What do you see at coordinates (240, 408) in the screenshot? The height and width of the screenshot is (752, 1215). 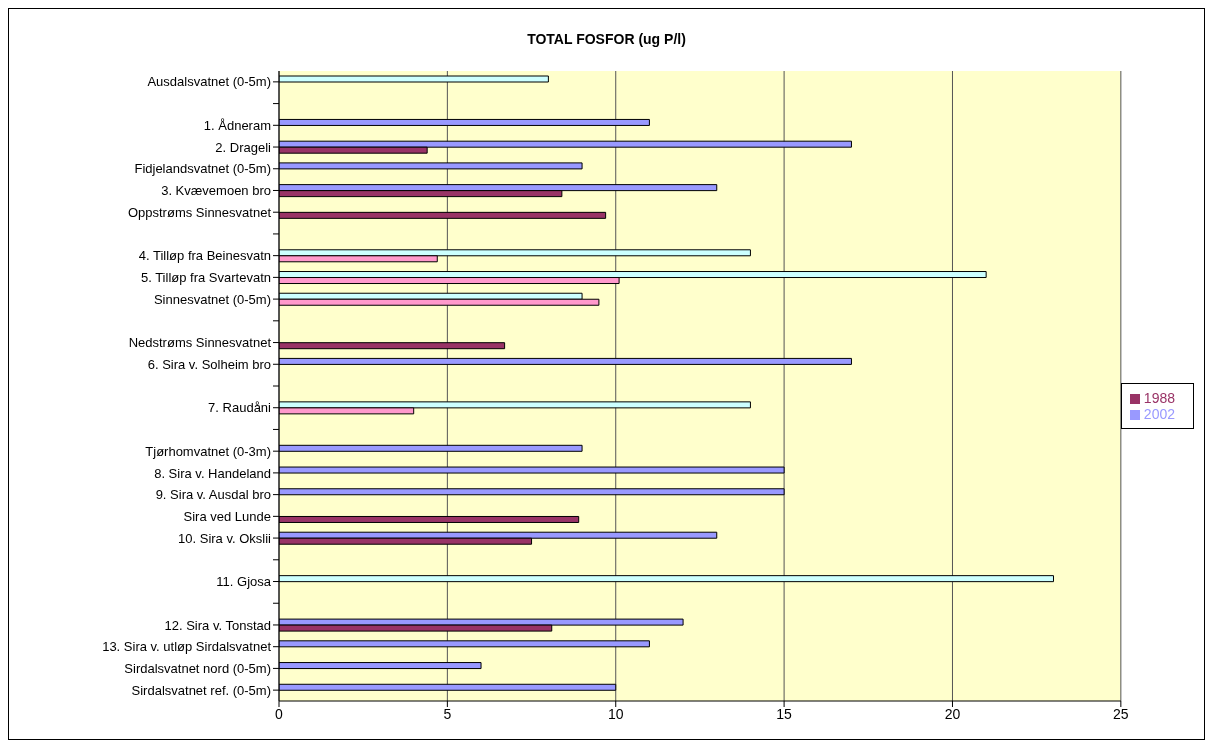 I see `y-tick-label: 7. Raudåni` at bounding box center [240, 408].